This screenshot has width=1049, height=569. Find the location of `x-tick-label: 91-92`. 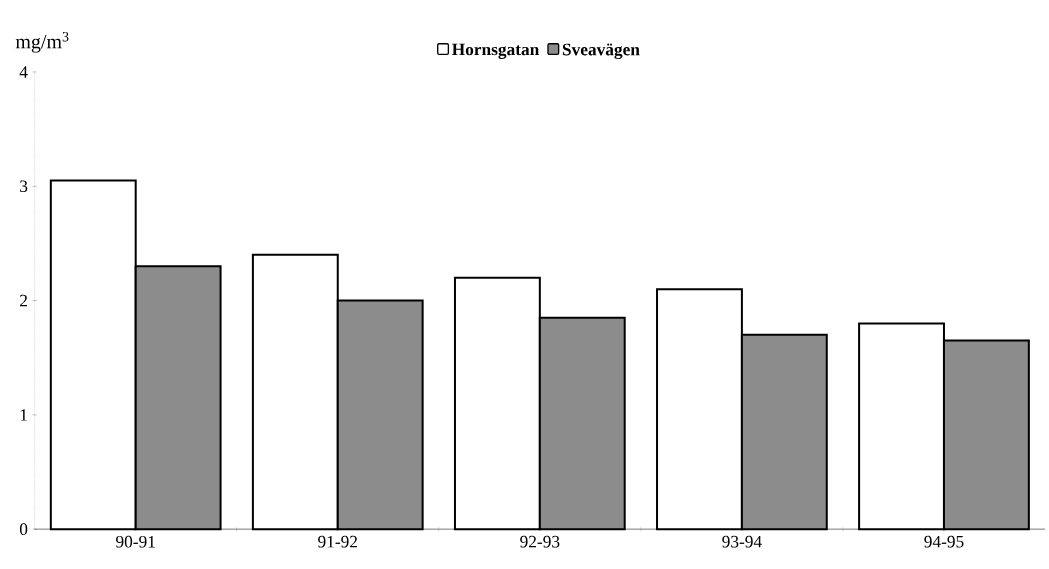

x-tick-label: 91-92 is located at coordinates (338, 541).